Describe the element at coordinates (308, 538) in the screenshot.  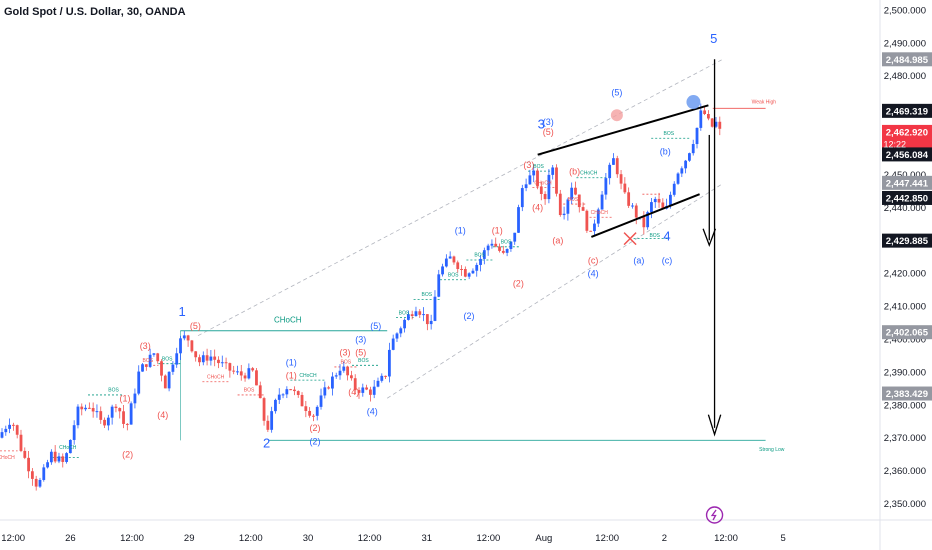
I see `x-tick-label: 30` at that location.